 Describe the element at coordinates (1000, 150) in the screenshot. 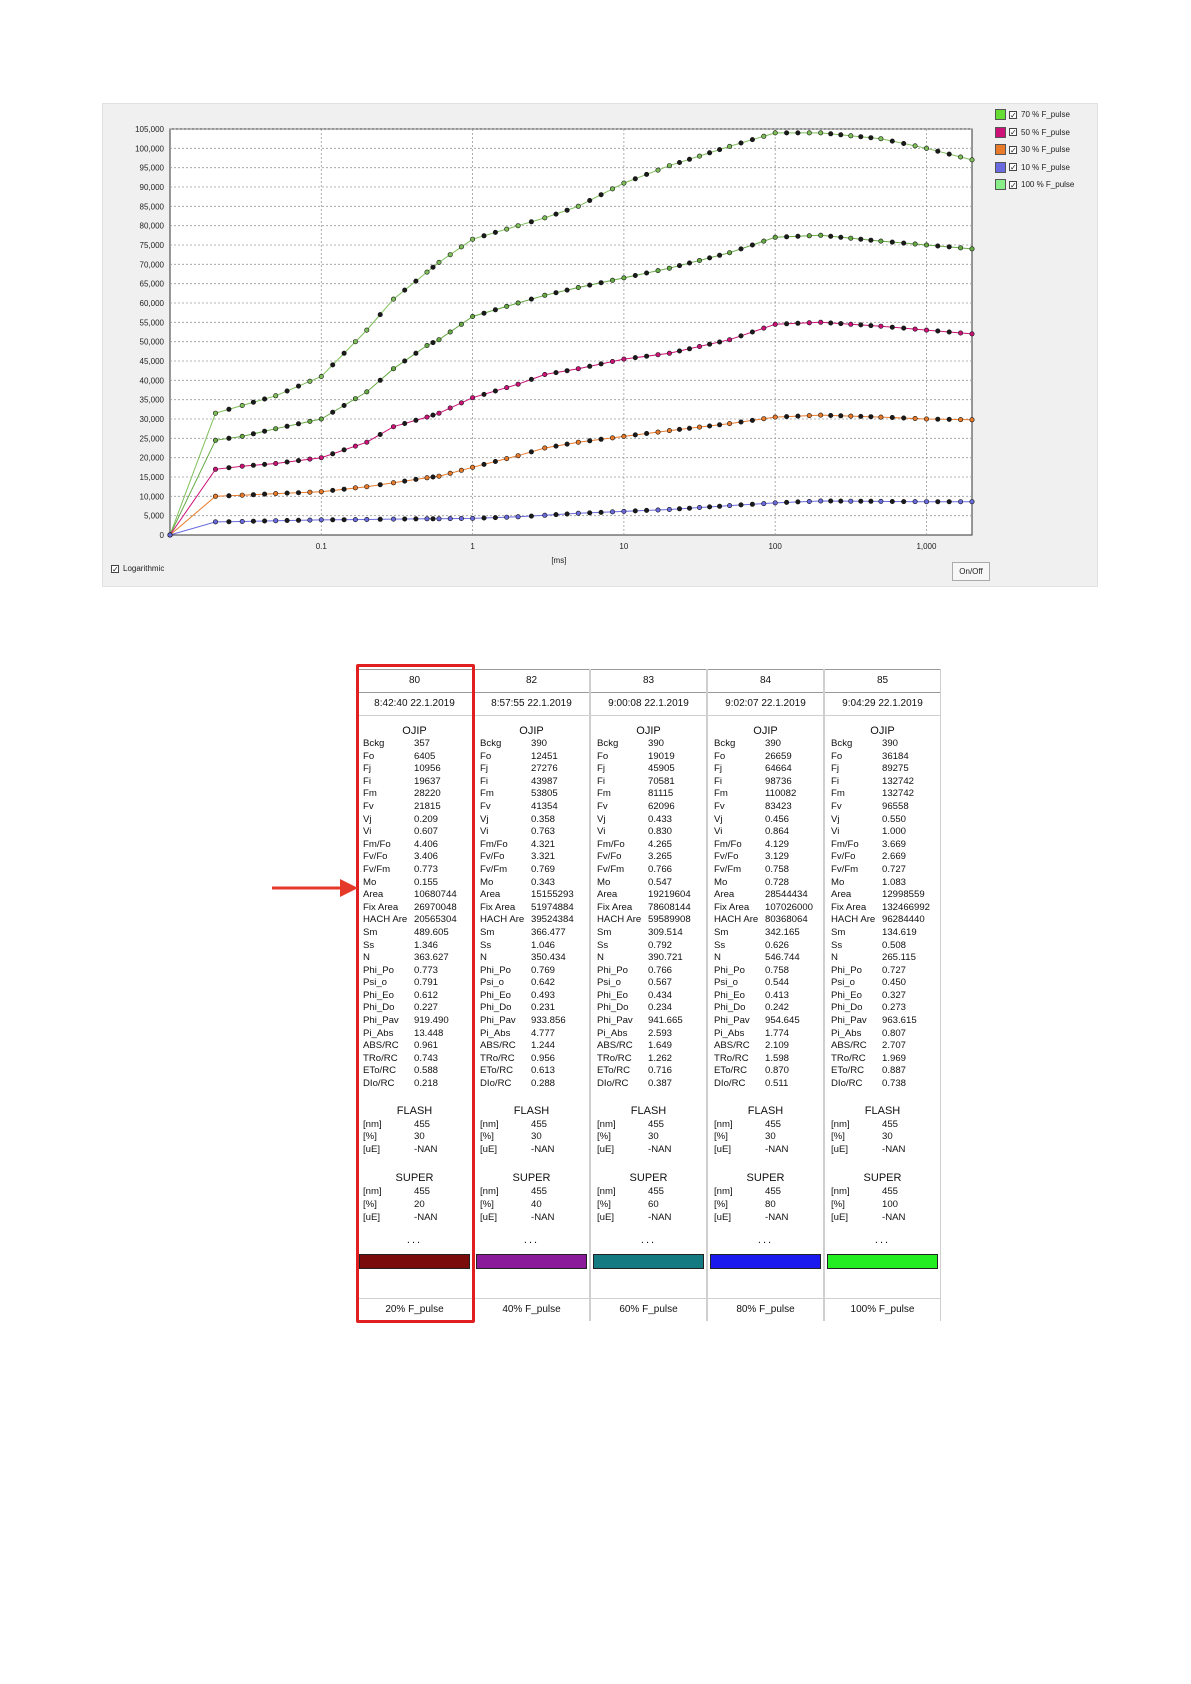

I see `legend-swatch` at that location.